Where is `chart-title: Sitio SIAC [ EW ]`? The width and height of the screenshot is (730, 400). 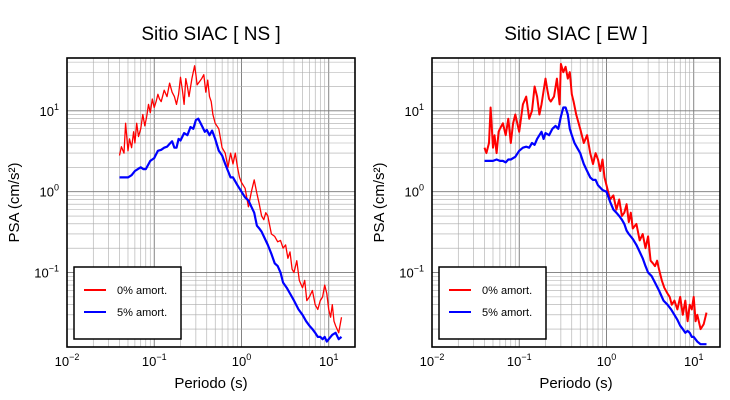
chart-title: Sitio SIAC [ EW ] is located at coordinates (576, 34).